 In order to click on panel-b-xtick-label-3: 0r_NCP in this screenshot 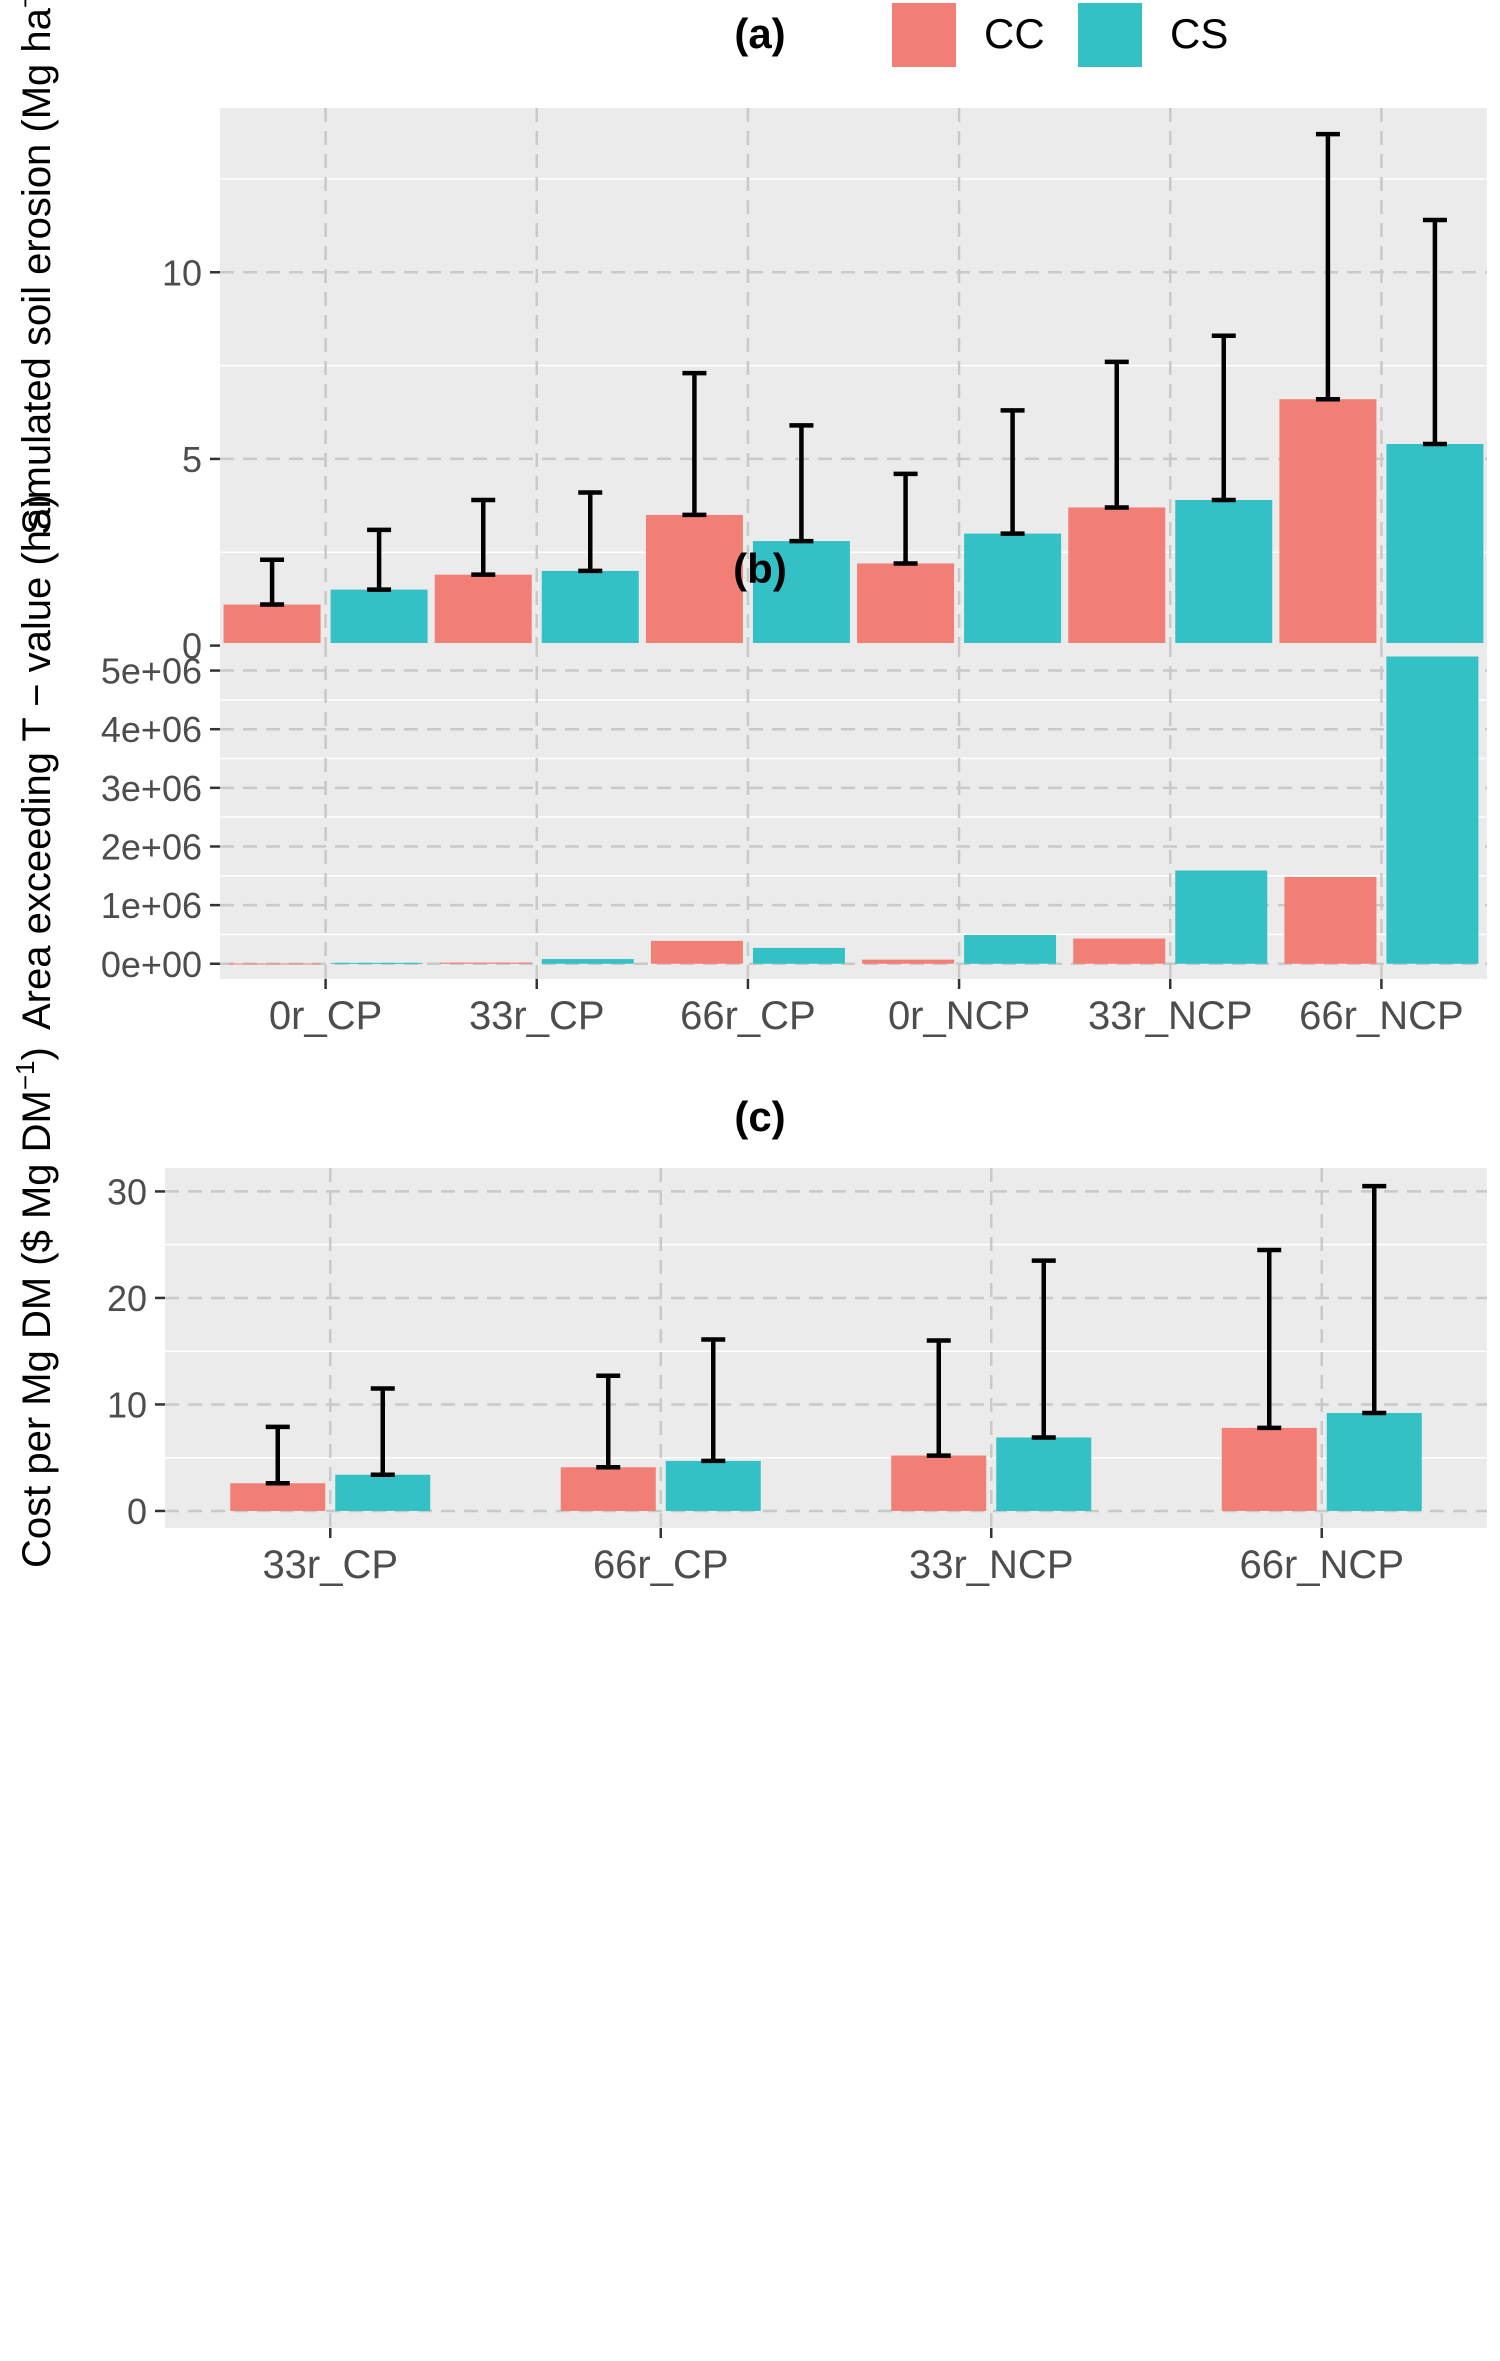, I will do `click(959, 1016)`.